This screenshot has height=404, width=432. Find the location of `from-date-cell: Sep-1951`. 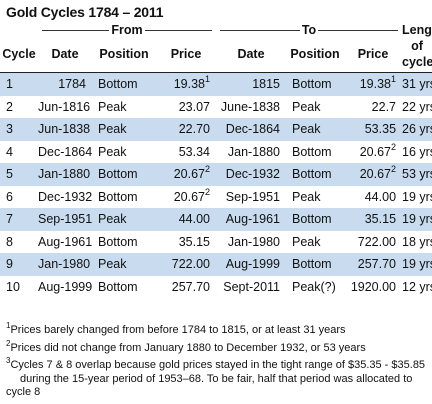

from-date-cell: Sep-1951 is located at coordinates (65, 219).